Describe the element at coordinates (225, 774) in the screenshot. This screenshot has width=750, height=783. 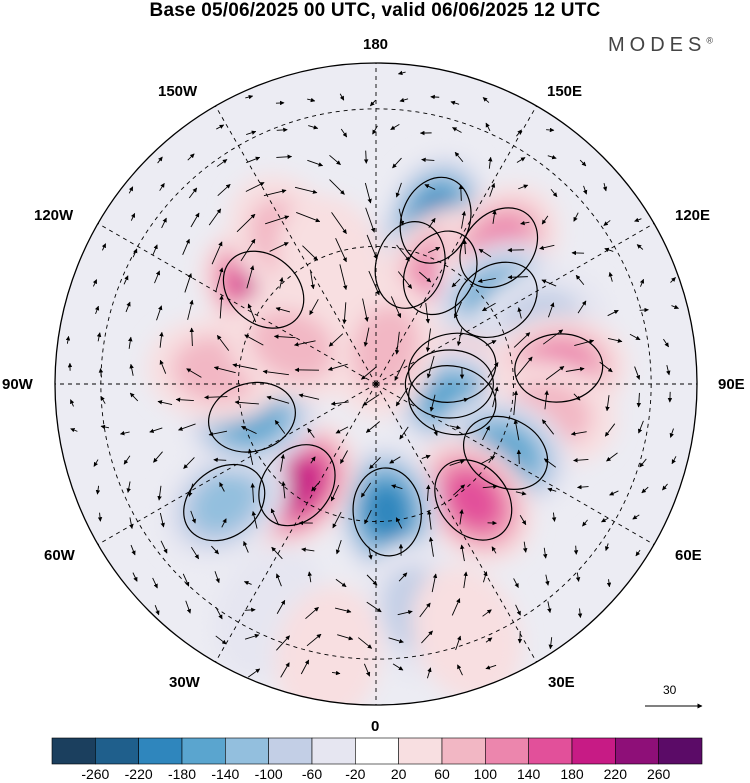
I see `colorbar-tick-label: -140` at that location.